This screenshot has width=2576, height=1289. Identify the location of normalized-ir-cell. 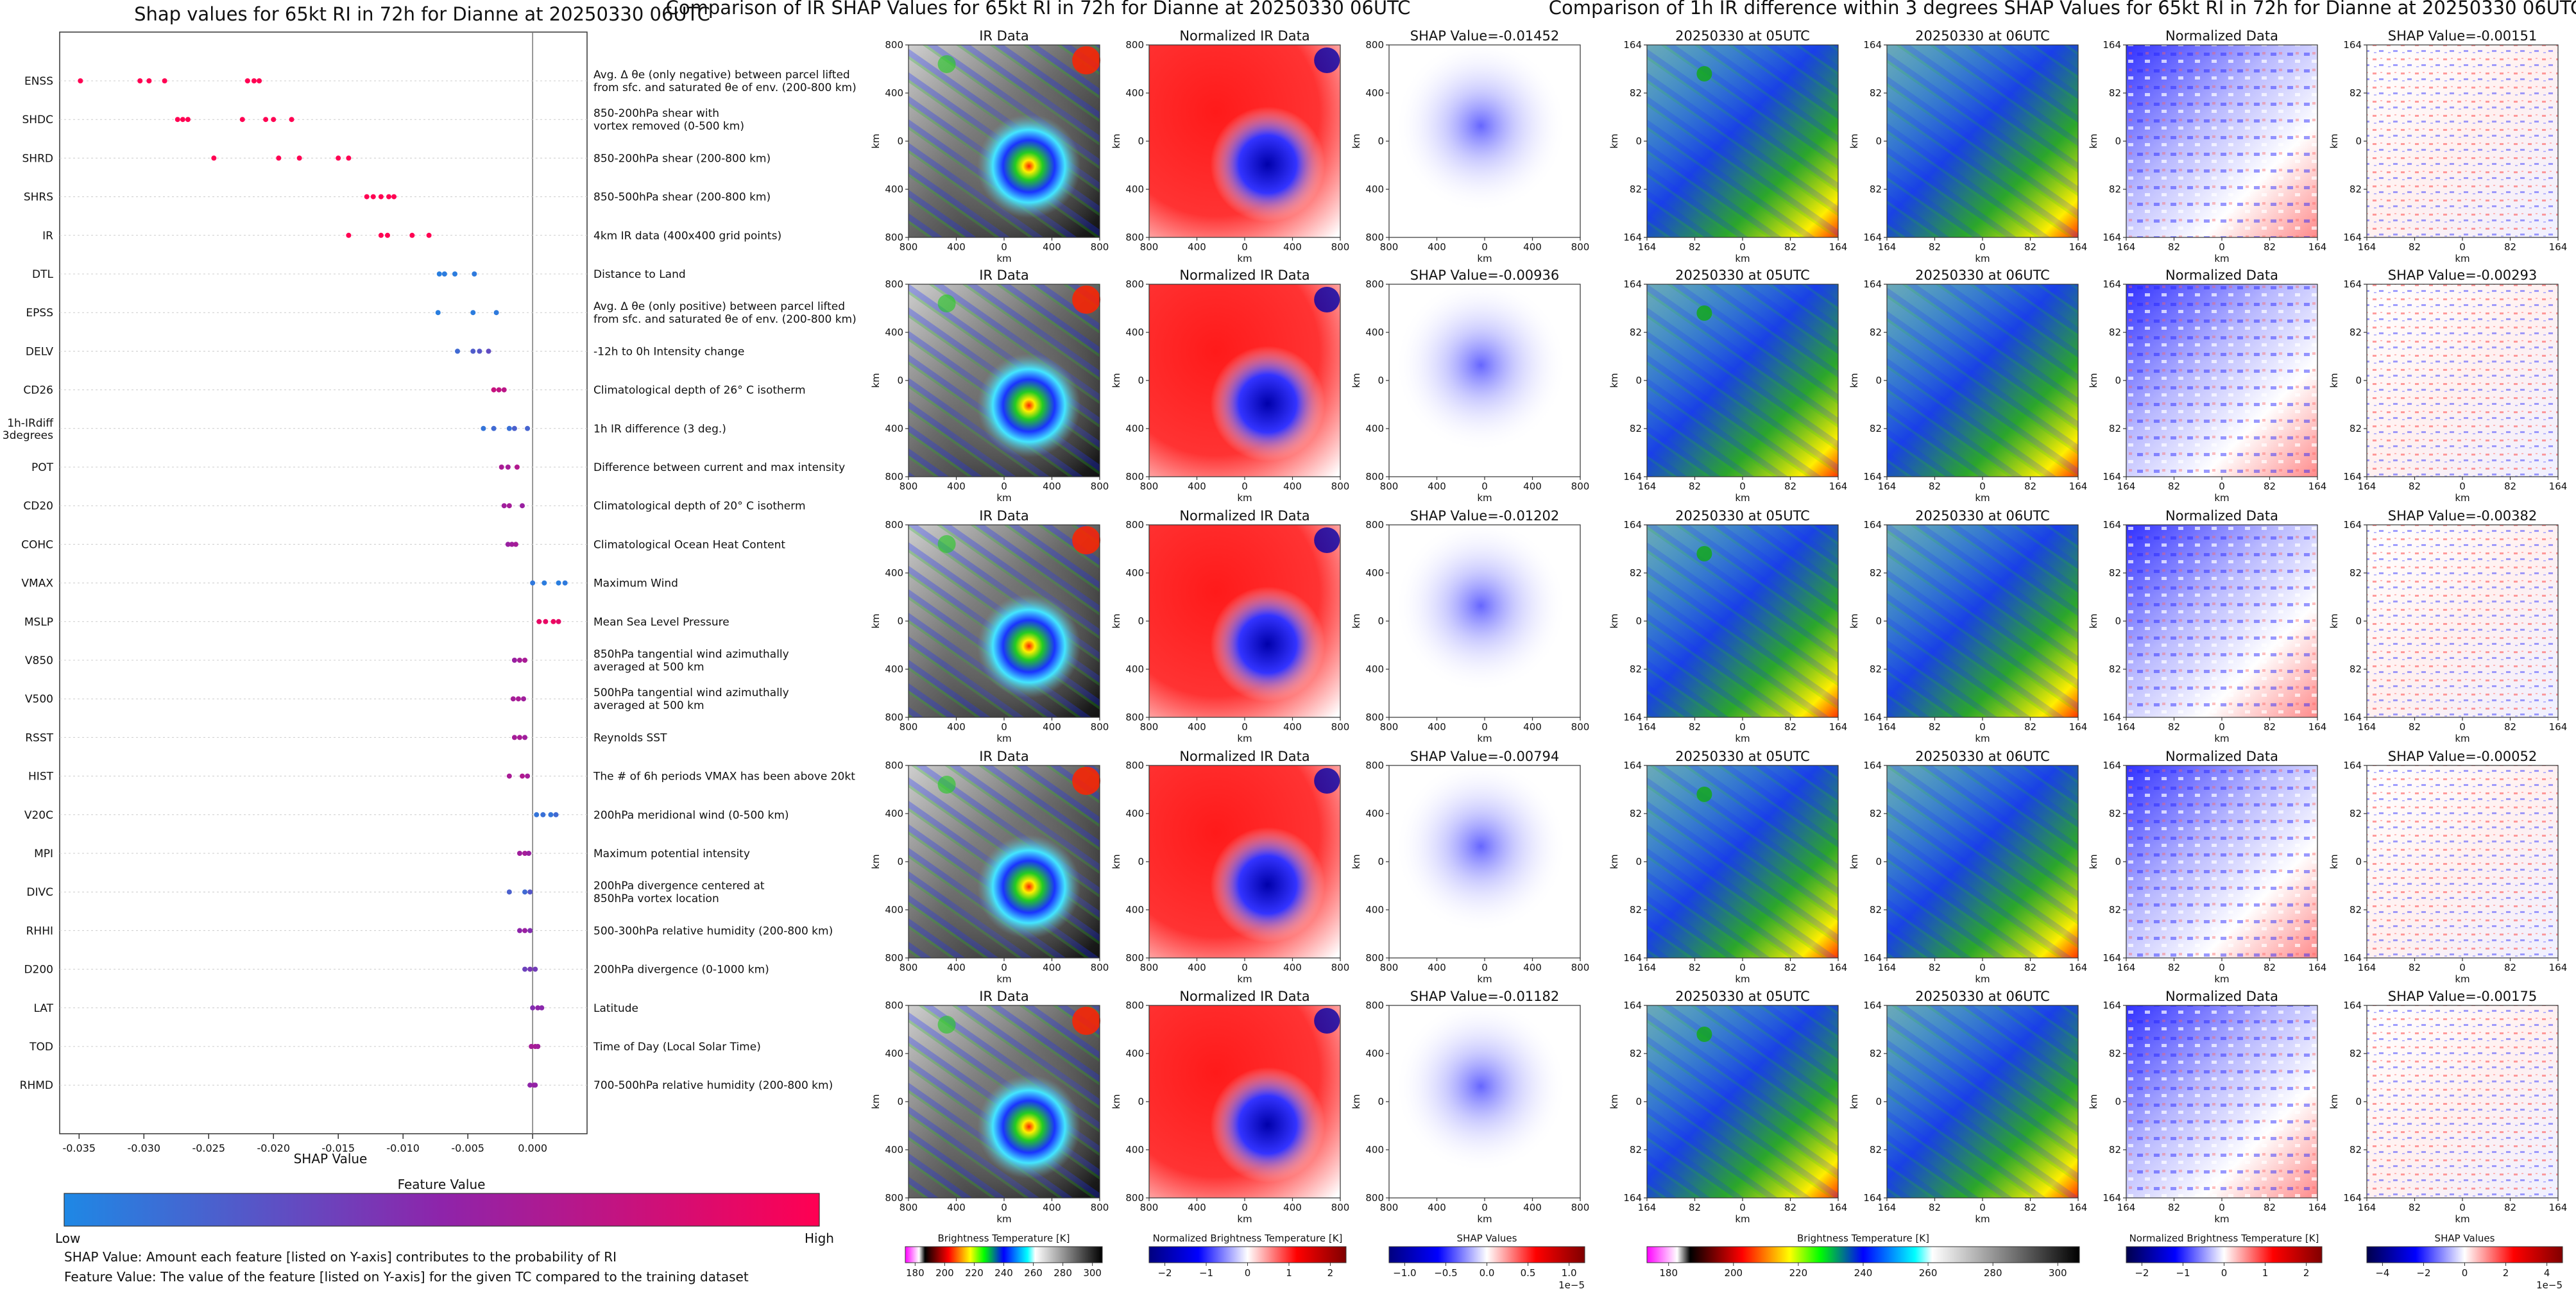
(1327, 781).